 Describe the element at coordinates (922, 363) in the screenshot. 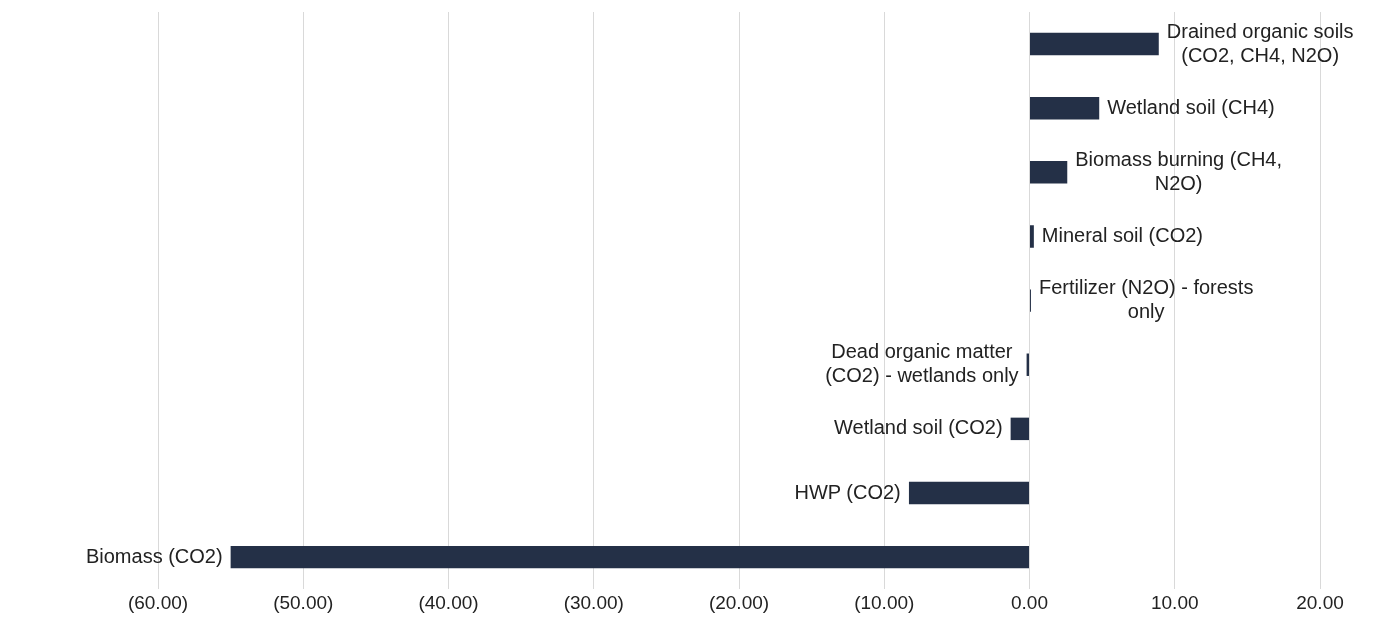

I see `y-tick-label: Dead organic matter (CO2) - wetlands only` at that location.